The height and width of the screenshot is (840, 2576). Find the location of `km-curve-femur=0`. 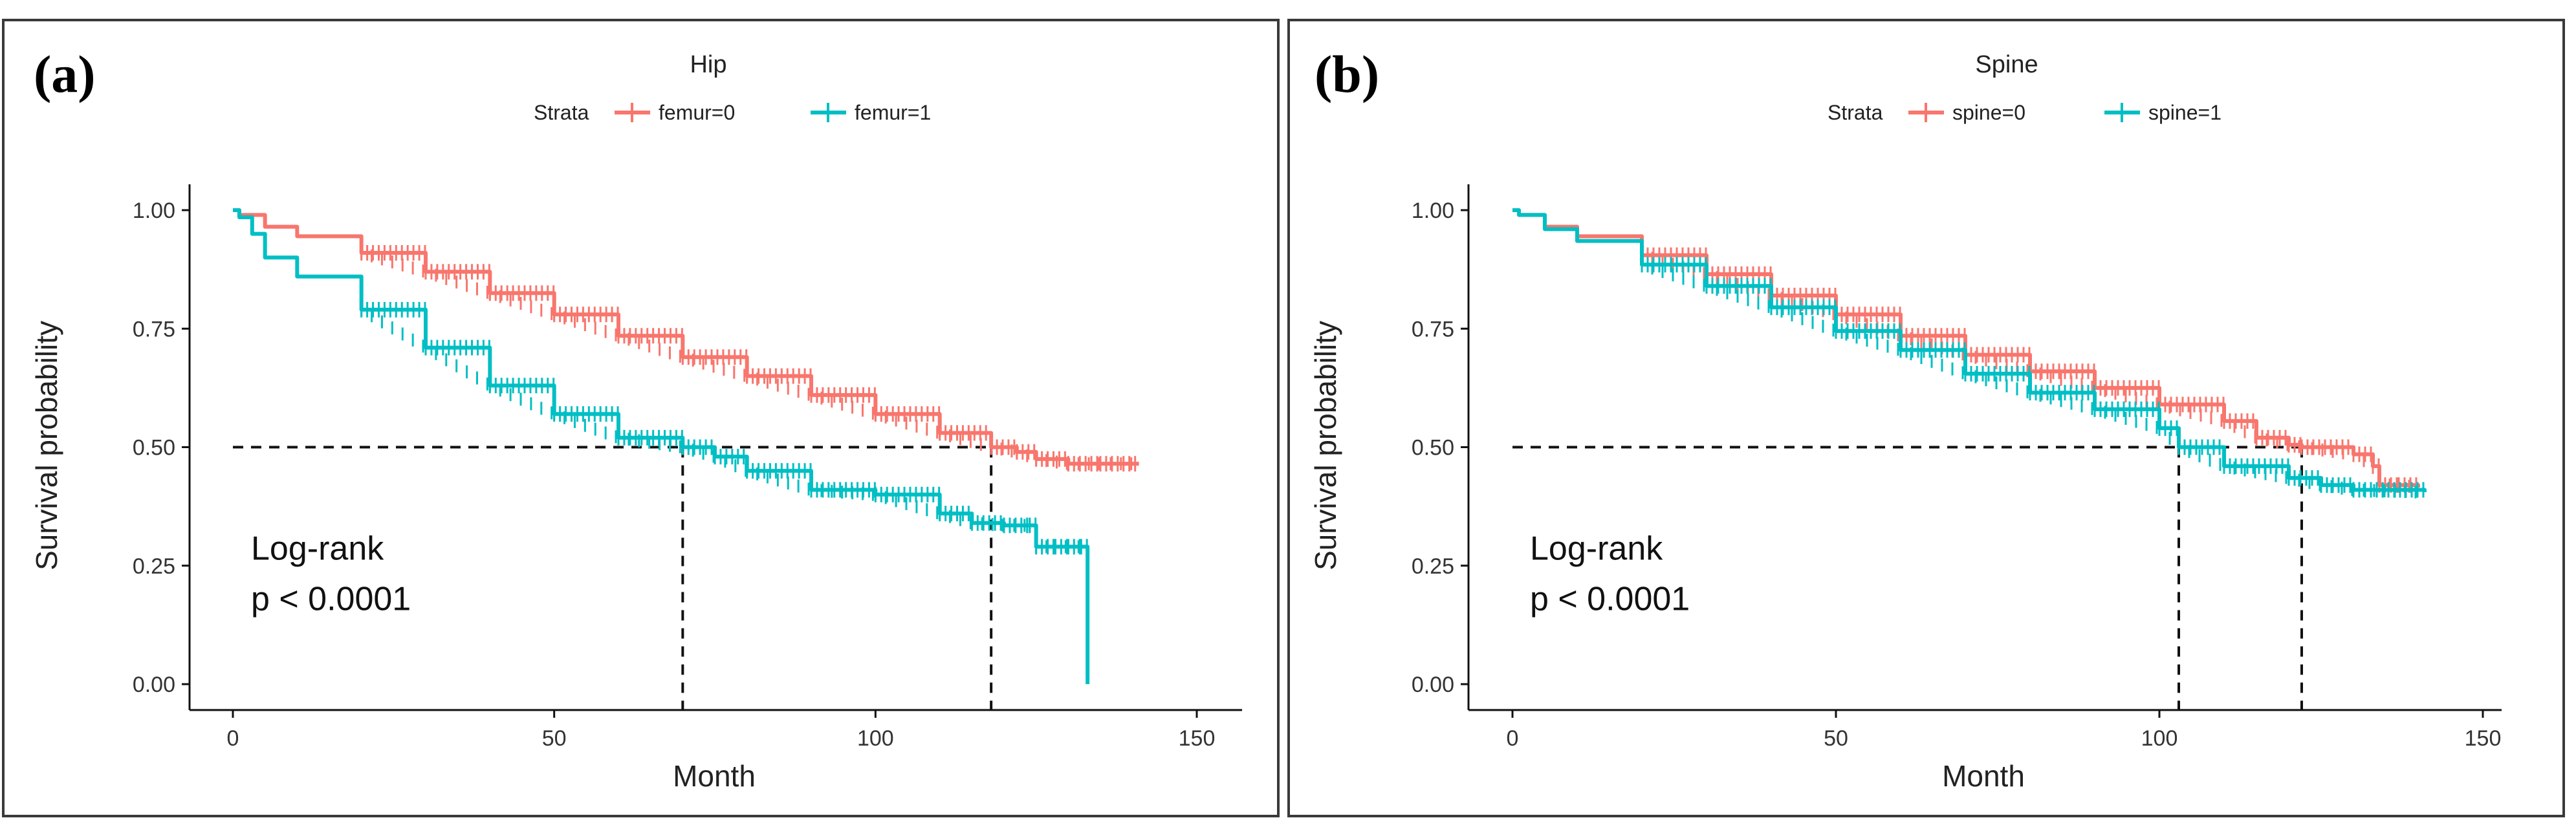

km-curve-femur=0 is located at coordinates (686, 337).